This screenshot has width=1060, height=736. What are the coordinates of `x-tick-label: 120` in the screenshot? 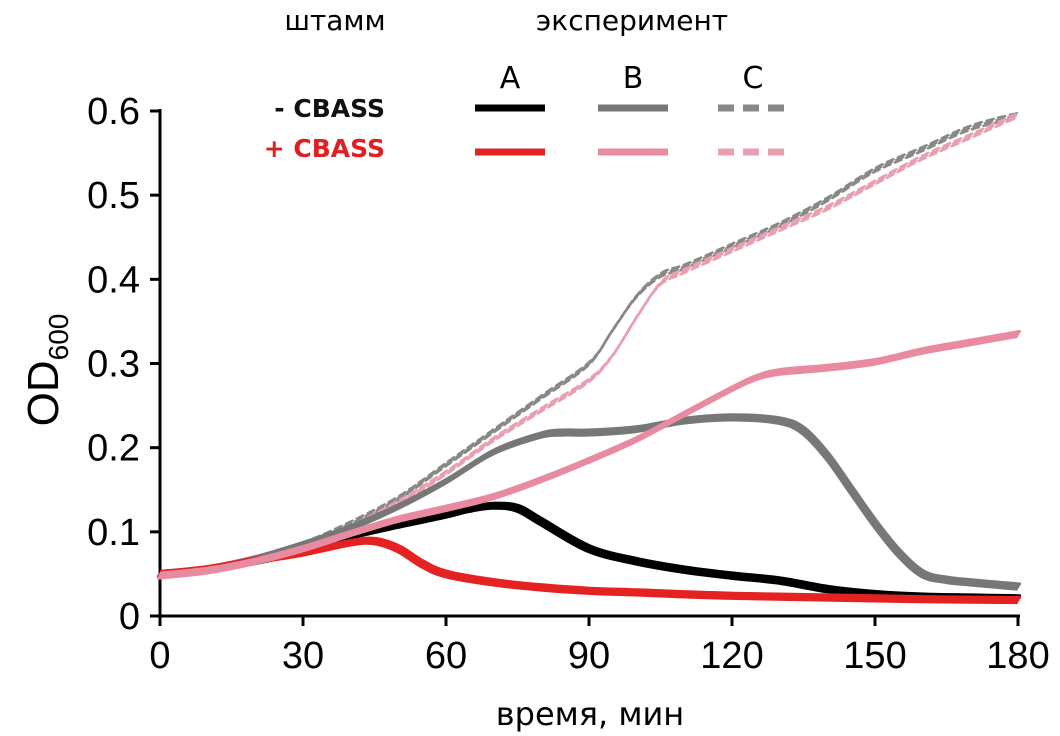 It's located at (731, 656).